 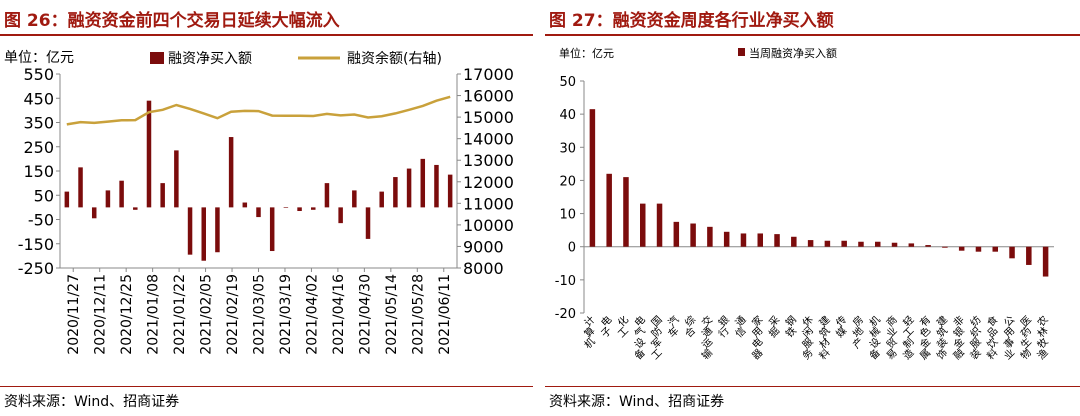 What do you see at coordinates (567, 82) in the screenshot?
I see `y-tick-label: 50` at bounding box center [567, 82].